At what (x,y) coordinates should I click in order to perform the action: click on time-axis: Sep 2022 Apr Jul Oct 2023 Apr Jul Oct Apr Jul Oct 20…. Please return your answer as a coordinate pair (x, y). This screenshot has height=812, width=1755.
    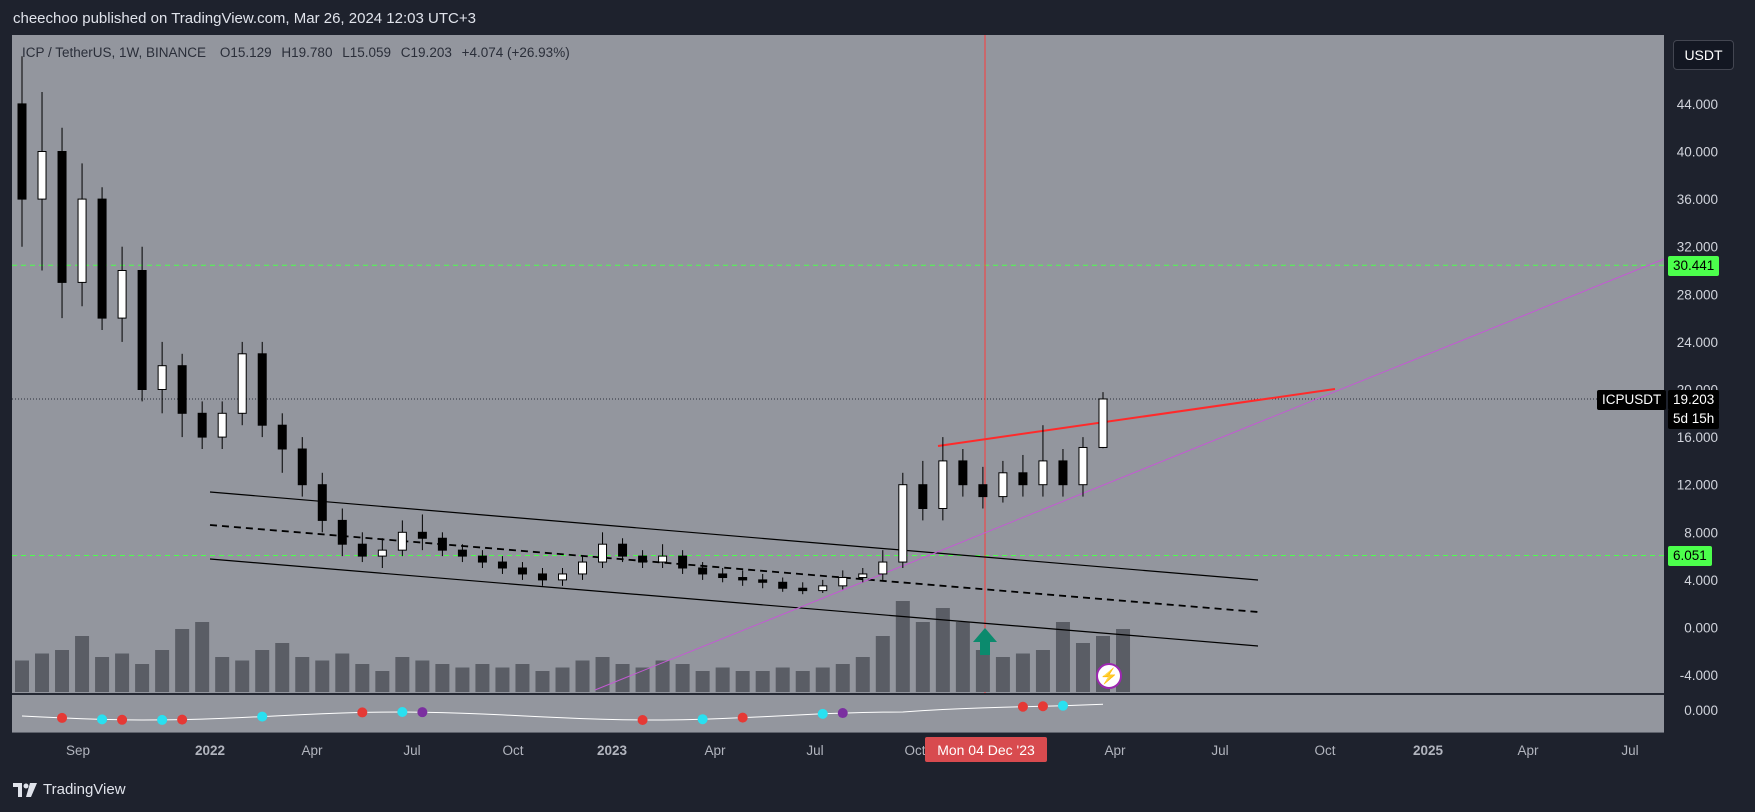
    Looking at the image, I should click on (877, 751).